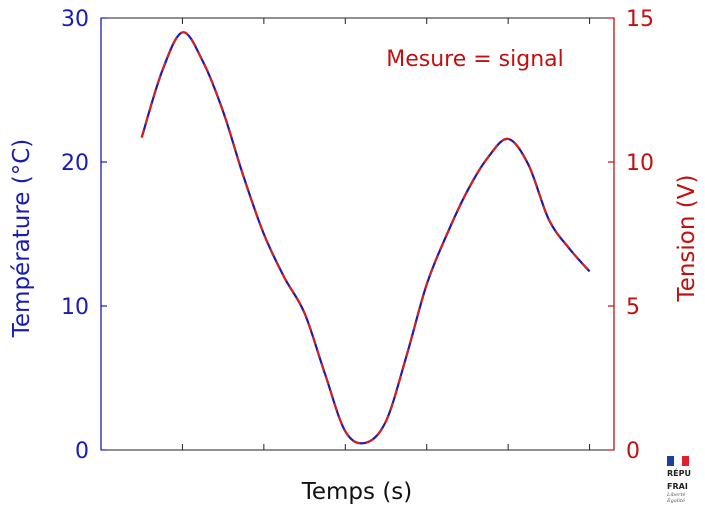 The height and width of the screenshot is (508, 705). I want to click on left-tick-label-1: 10, so click(75, 307).